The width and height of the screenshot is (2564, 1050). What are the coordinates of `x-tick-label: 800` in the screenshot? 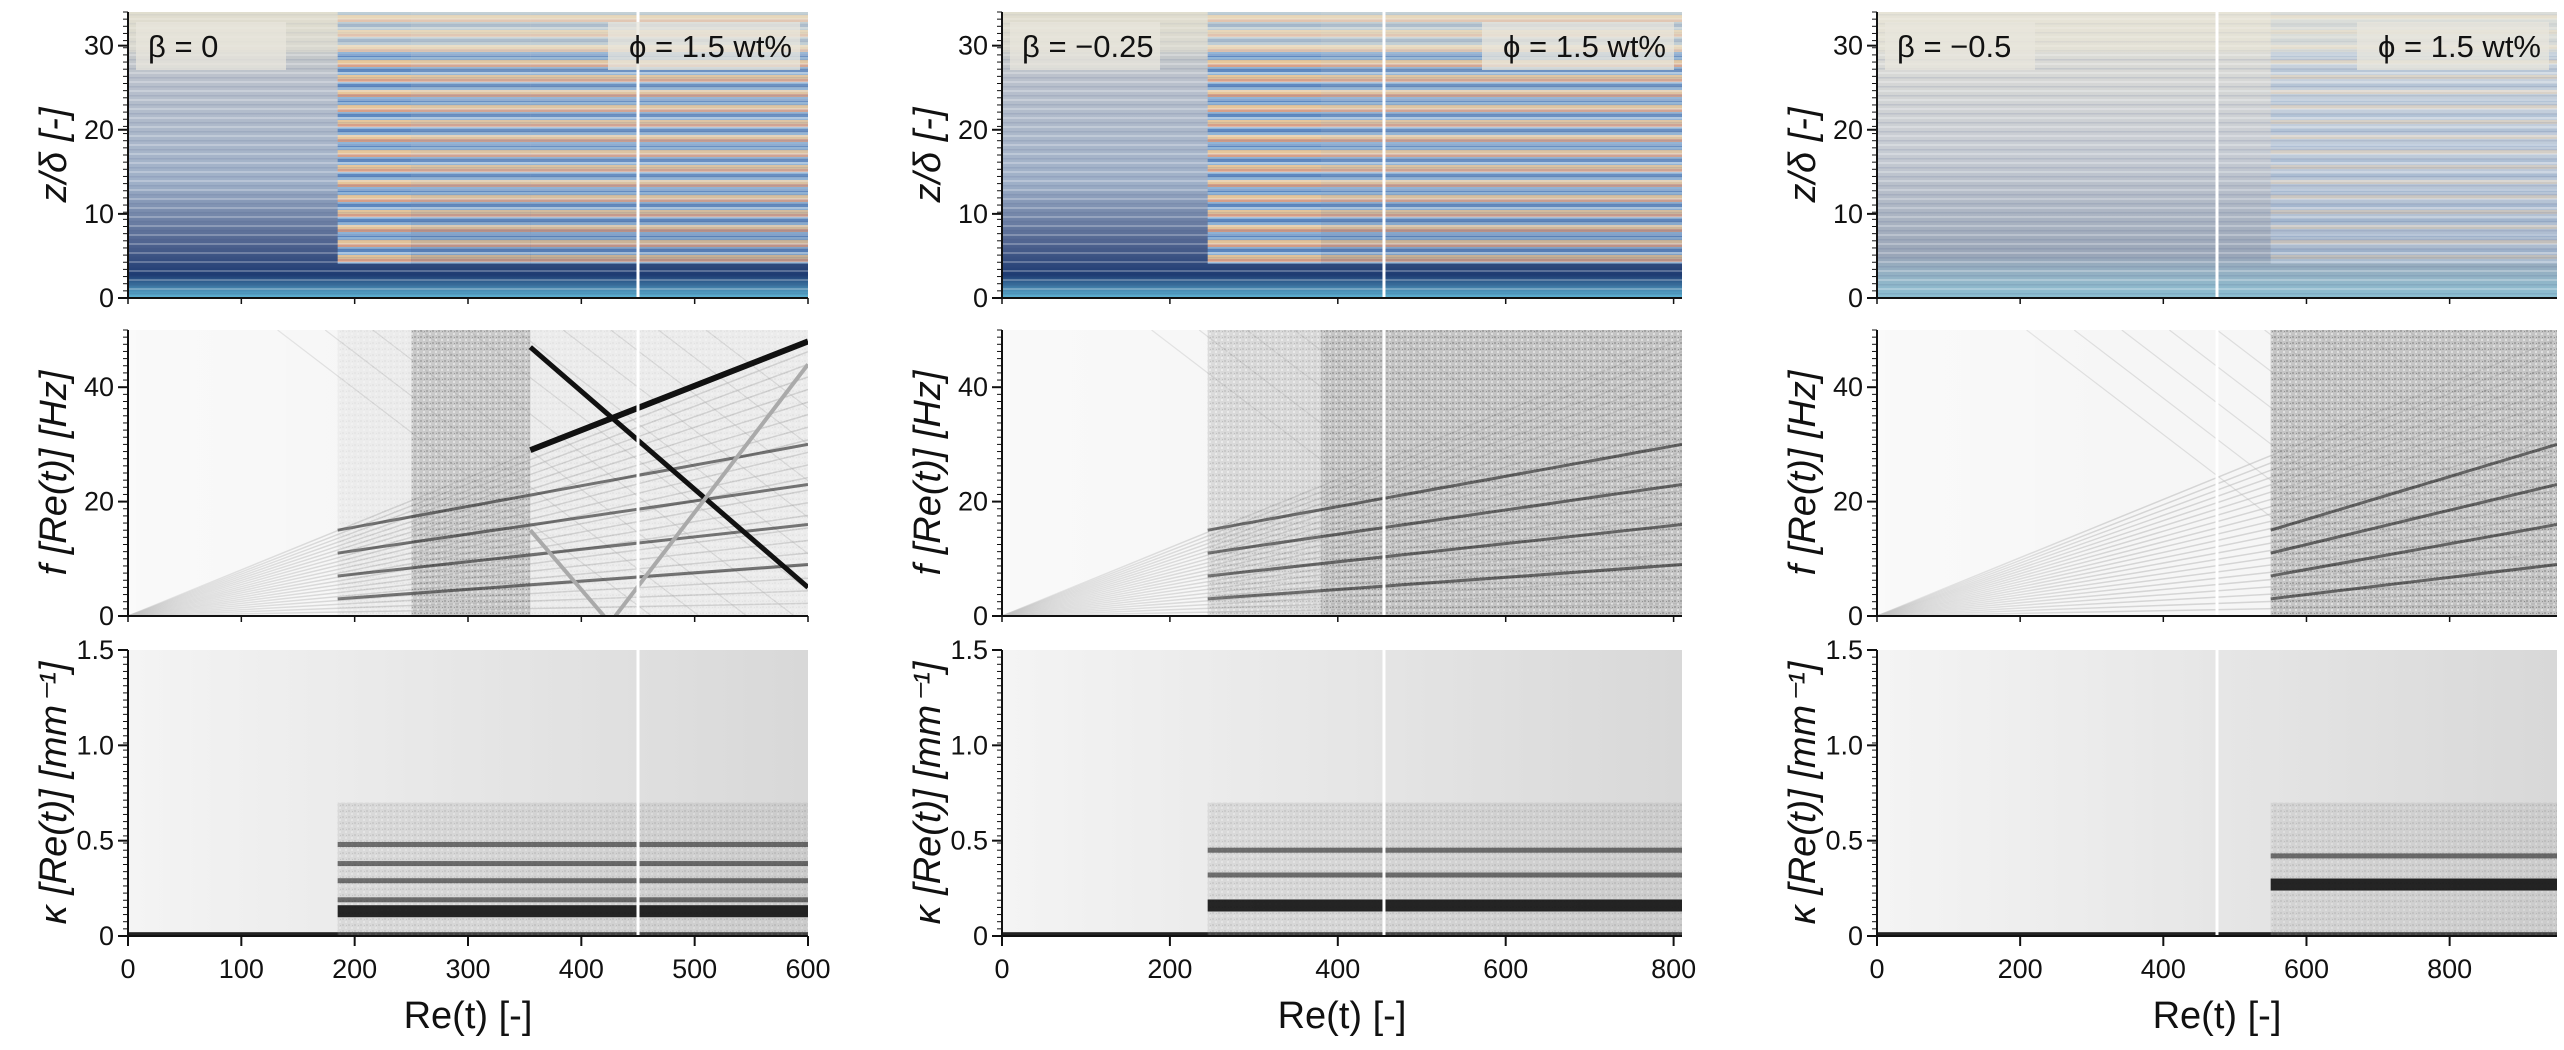 It's located at (1673, 969).